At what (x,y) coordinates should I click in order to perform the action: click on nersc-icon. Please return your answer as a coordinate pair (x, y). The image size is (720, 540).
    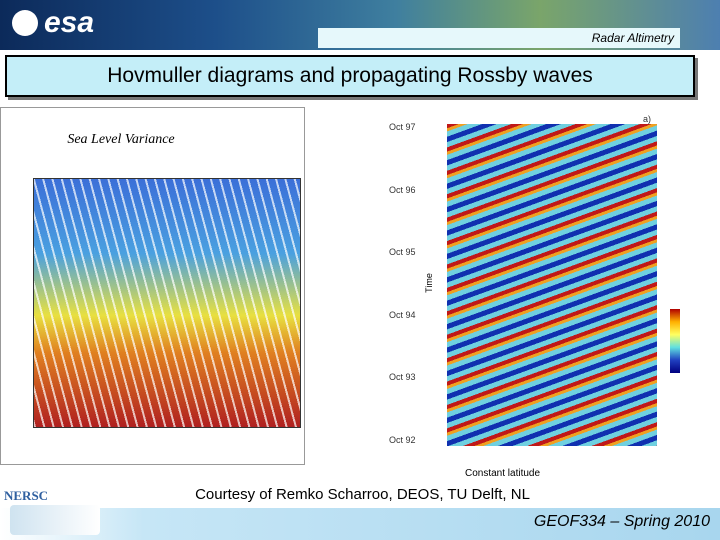
    Looking at the image, I should click on (55, 520).